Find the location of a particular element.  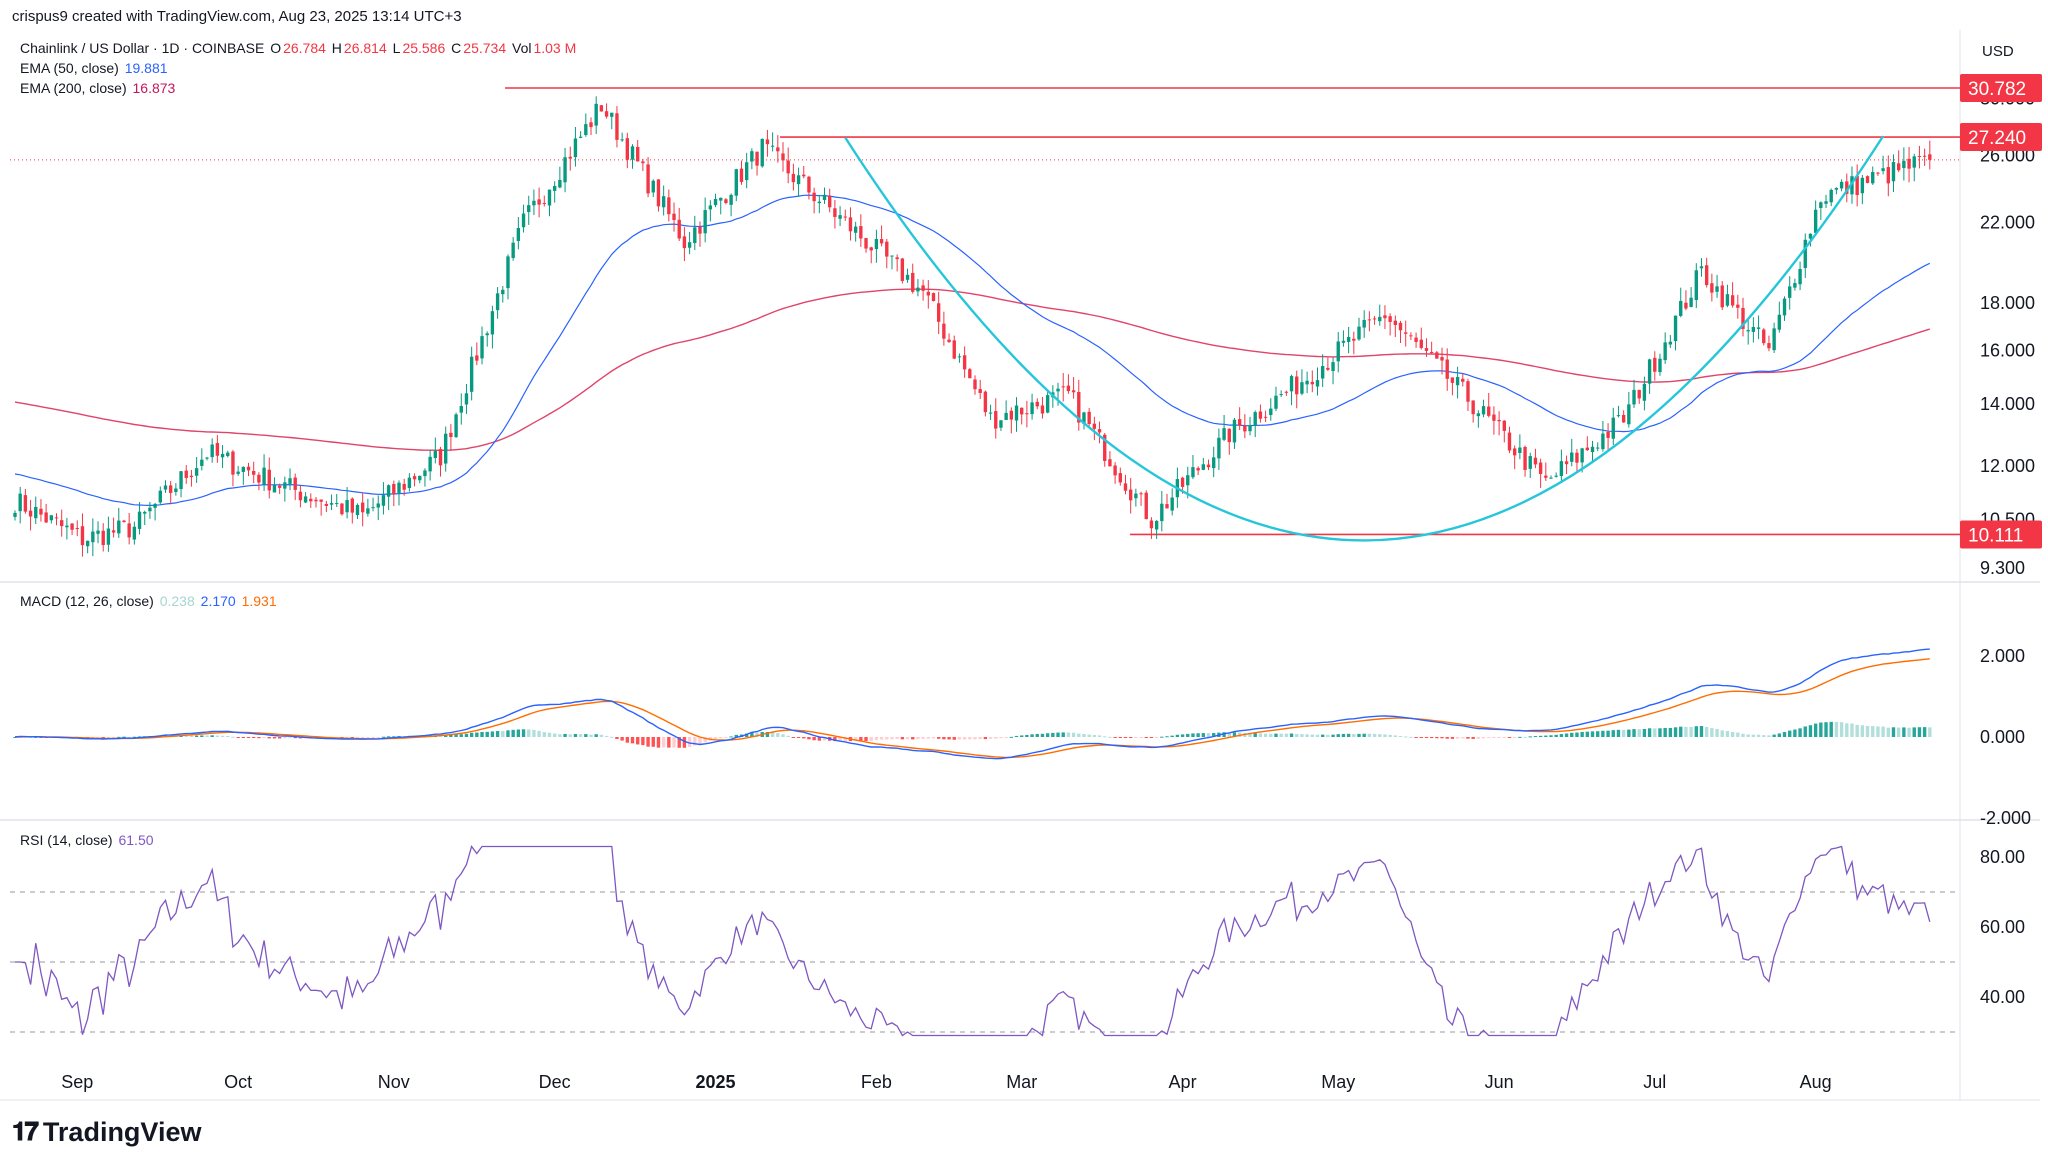

rsi-axis-tick: 80.00 is located at coordinates (2002, 857).